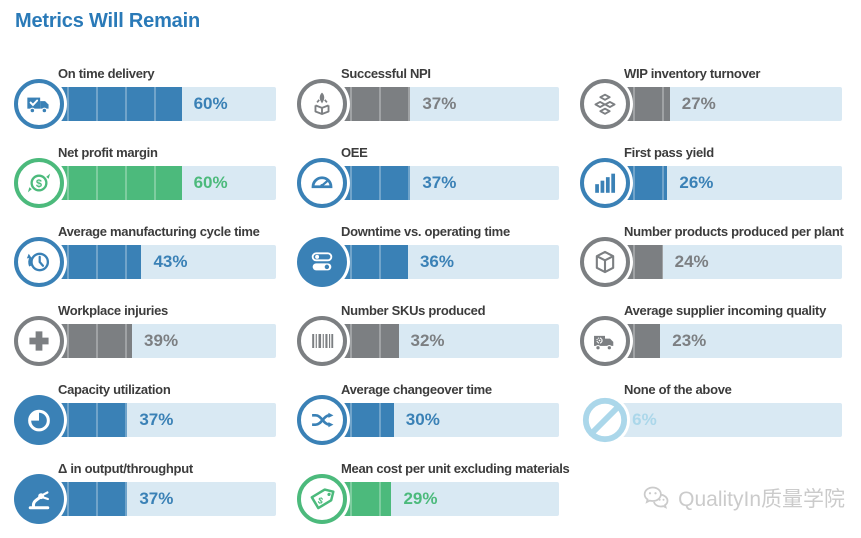  Describe the element at coordinates (39, 341) in the screenshot. I see `medical-cross-icon` at that location.